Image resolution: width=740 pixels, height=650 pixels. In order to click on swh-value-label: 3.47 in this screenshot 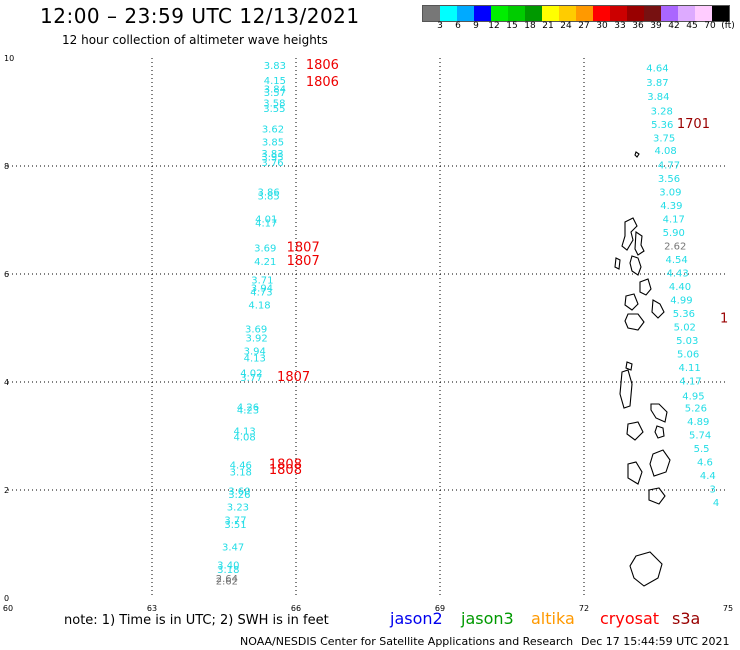, I will do `click(233, 547)`.